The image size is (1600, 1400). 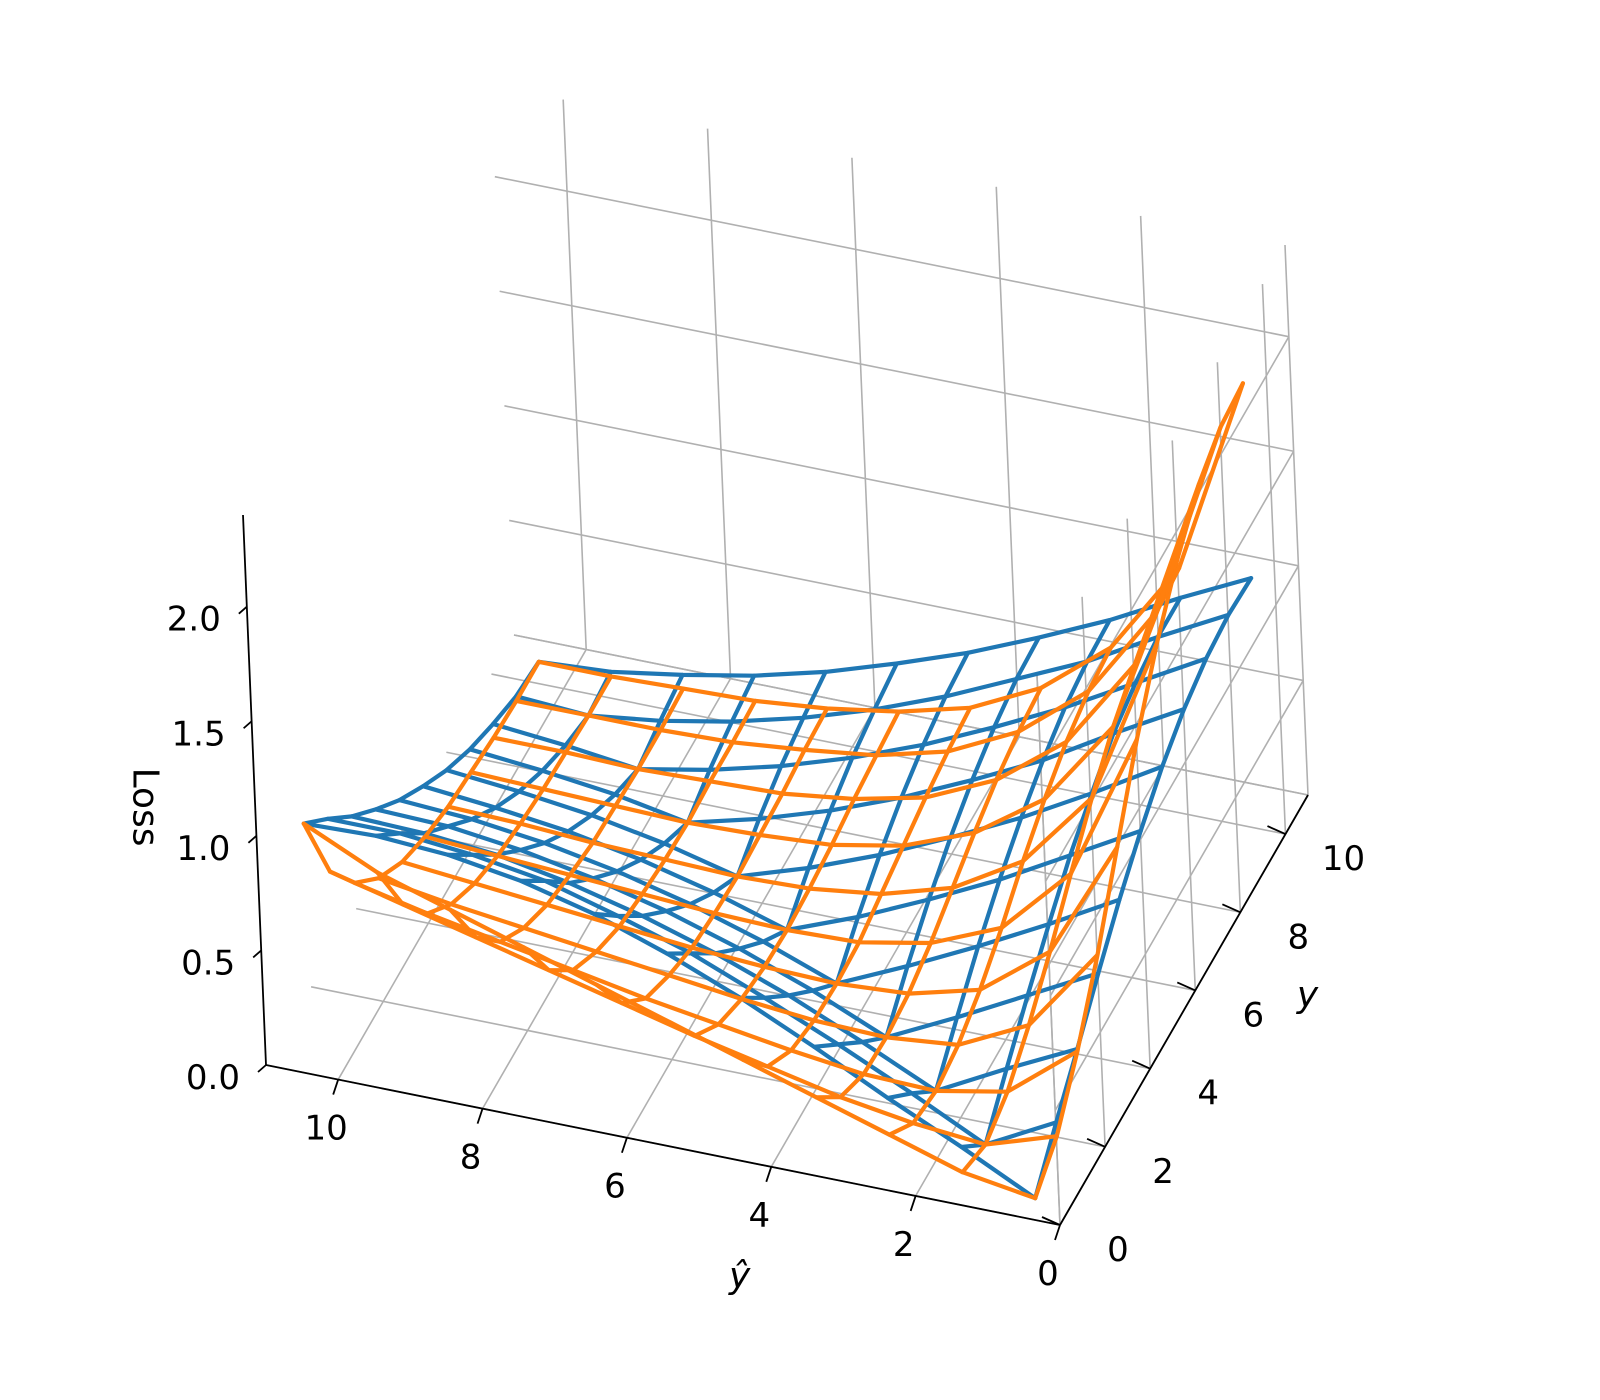 What do you see at coordinates (471, 1158) in the screenshot?
I see `x-tick-label: 8` at bounding box center [471, 1158].